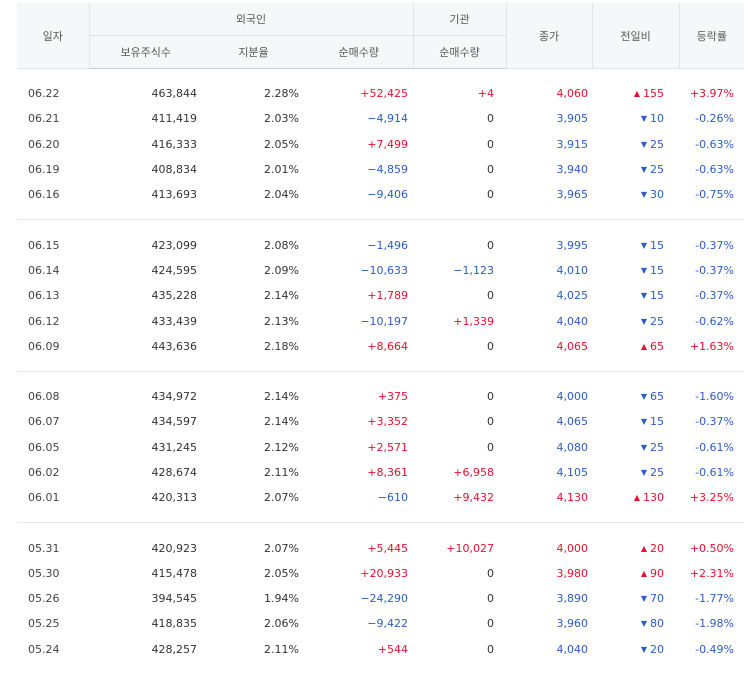  What do you see at coordinates (470, 548) in the screenshot?
I see `cell-inst-net: +10,027` at bounding box center [470, 548].